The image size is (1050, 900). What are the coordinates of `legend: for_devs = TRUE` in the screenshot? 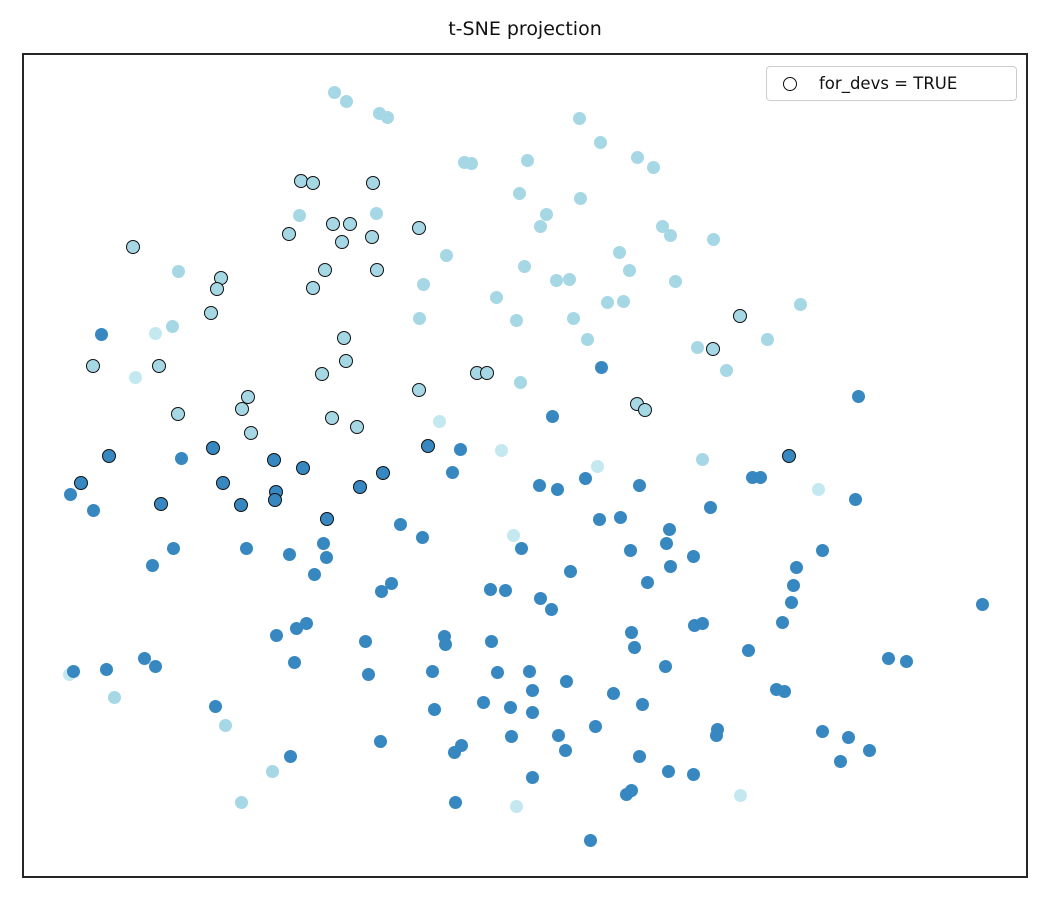 It's located at (891, 83).